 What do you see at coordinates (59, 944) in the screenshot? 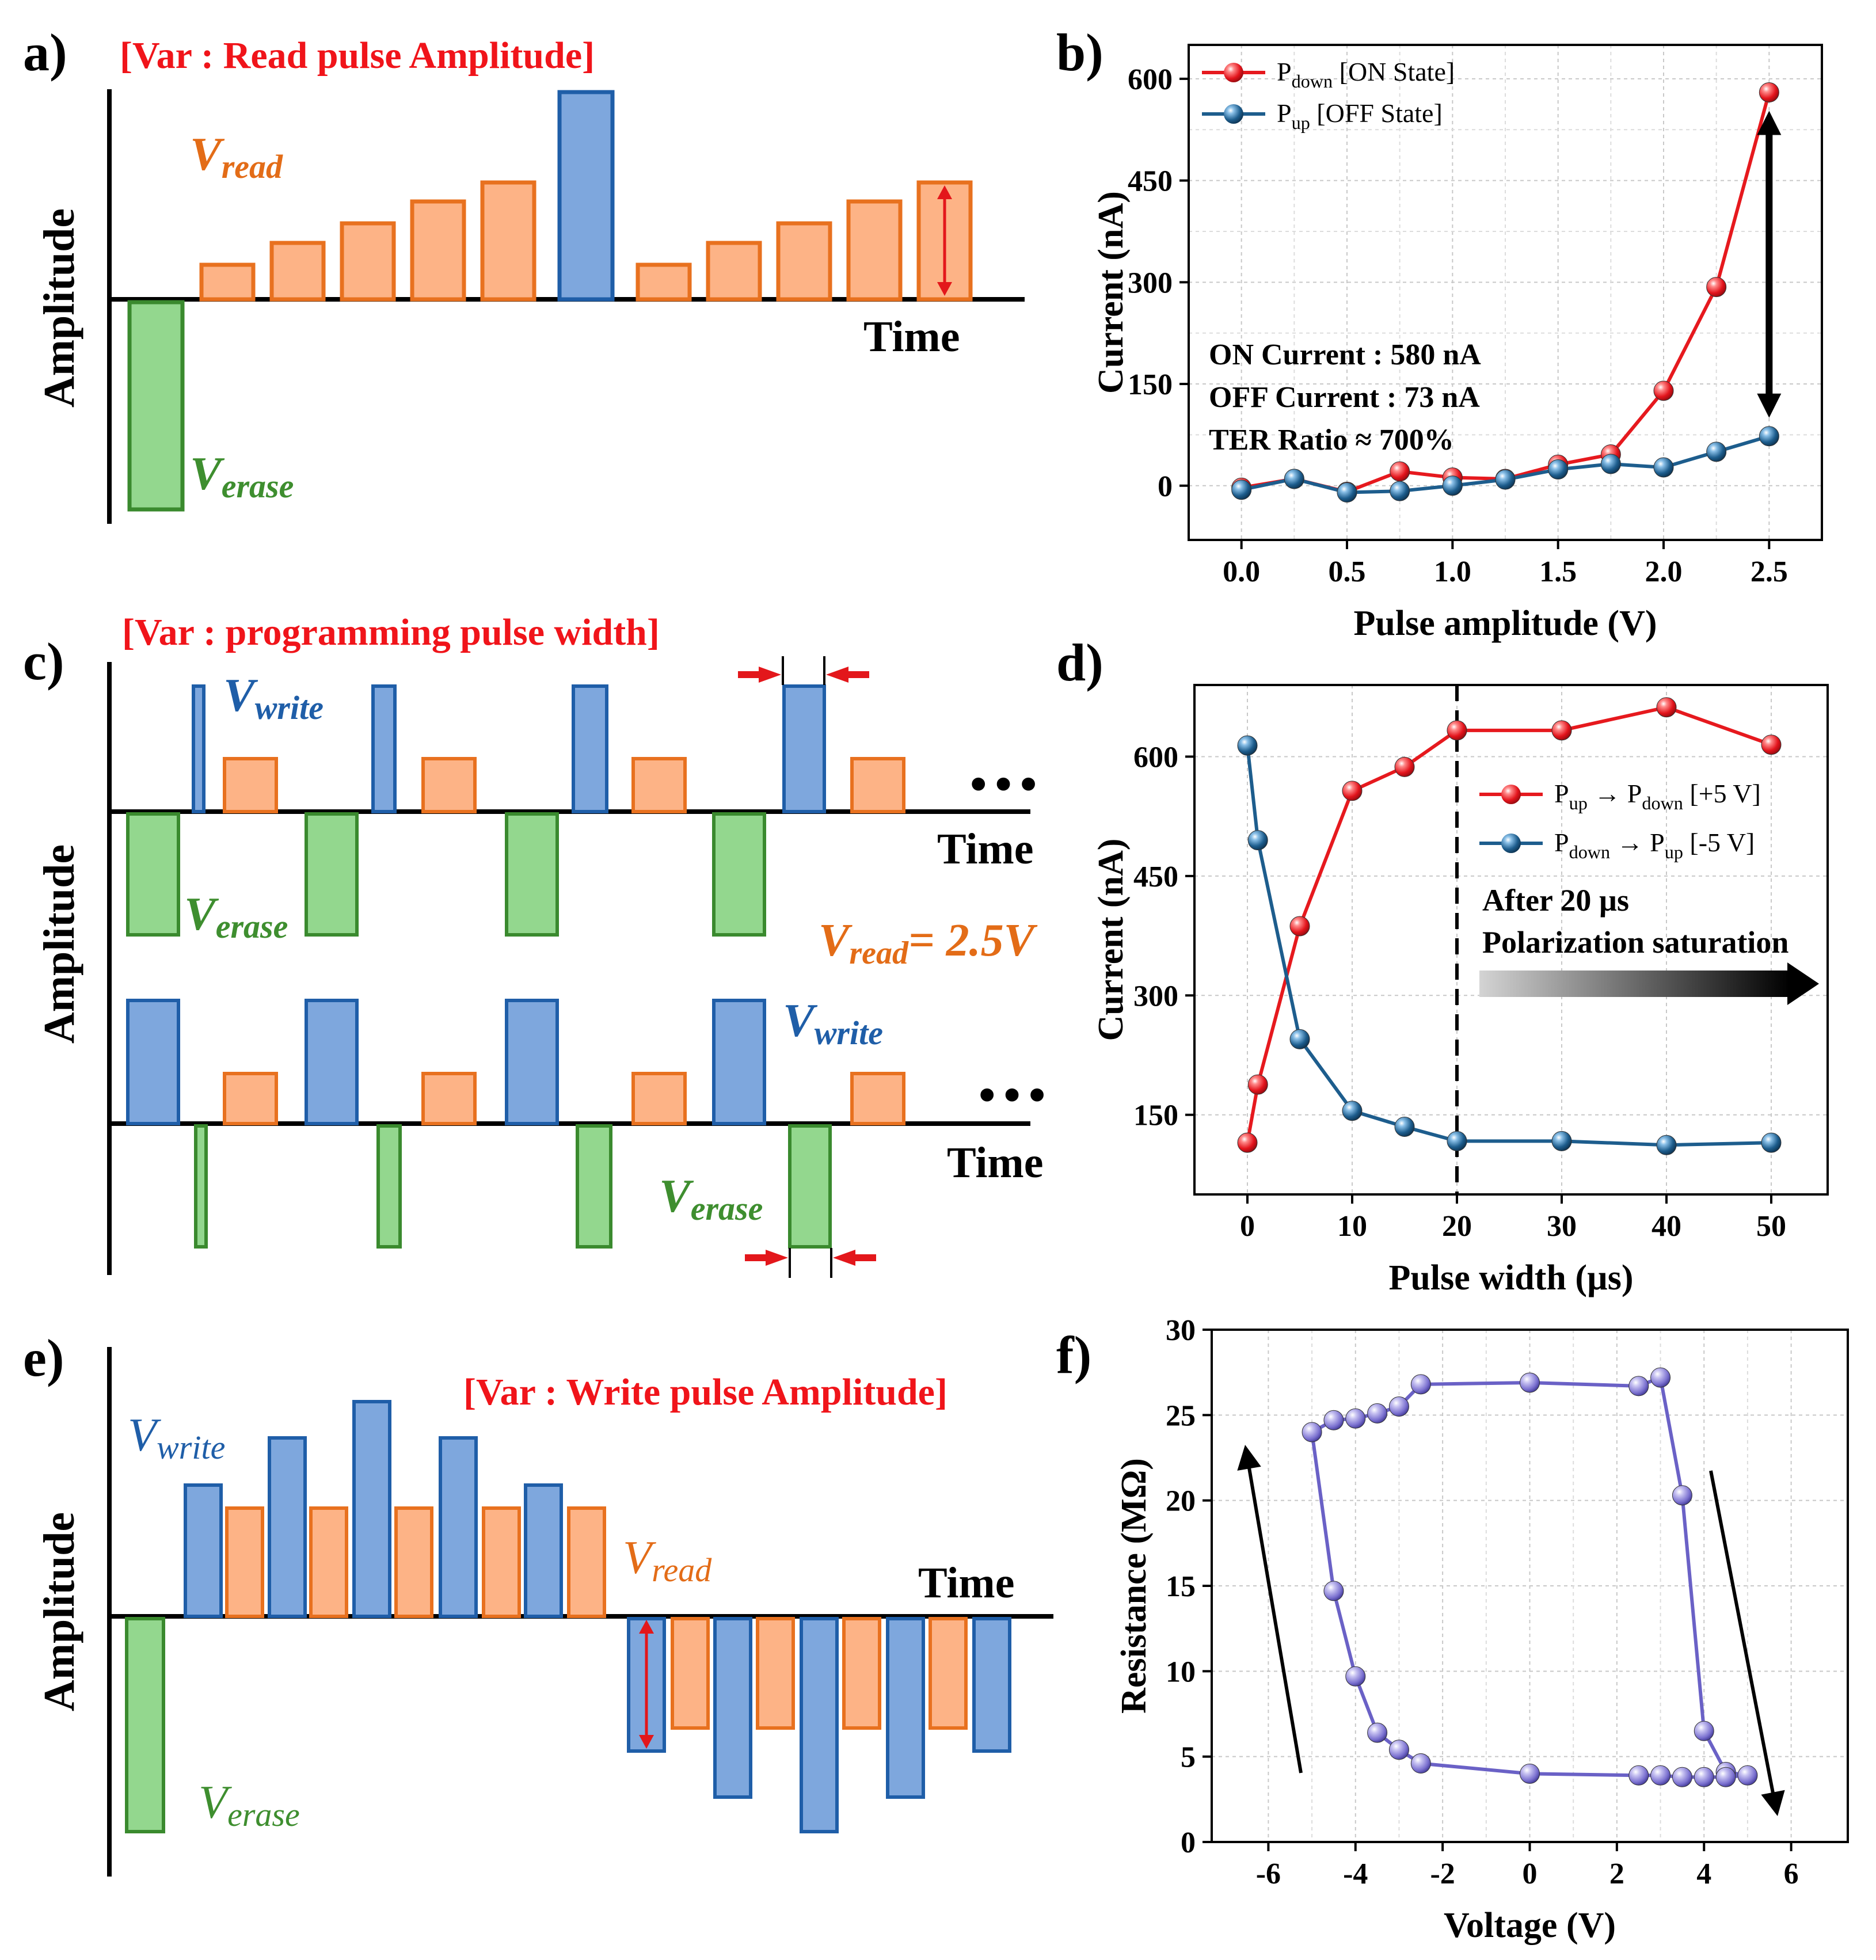
I see `panel-c-ylabel: Amplitude` at bounding box center [59, 944].